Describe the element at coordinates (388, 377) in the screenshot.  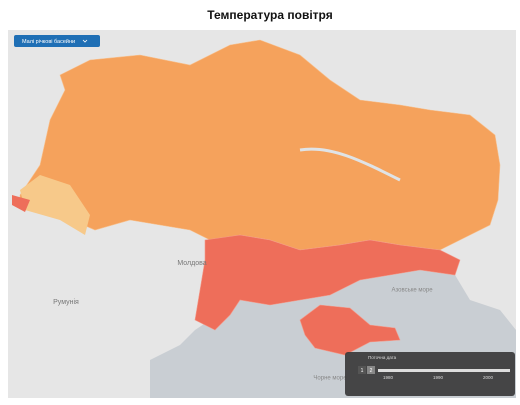
I see `timeline-tick: 1980` at that location.